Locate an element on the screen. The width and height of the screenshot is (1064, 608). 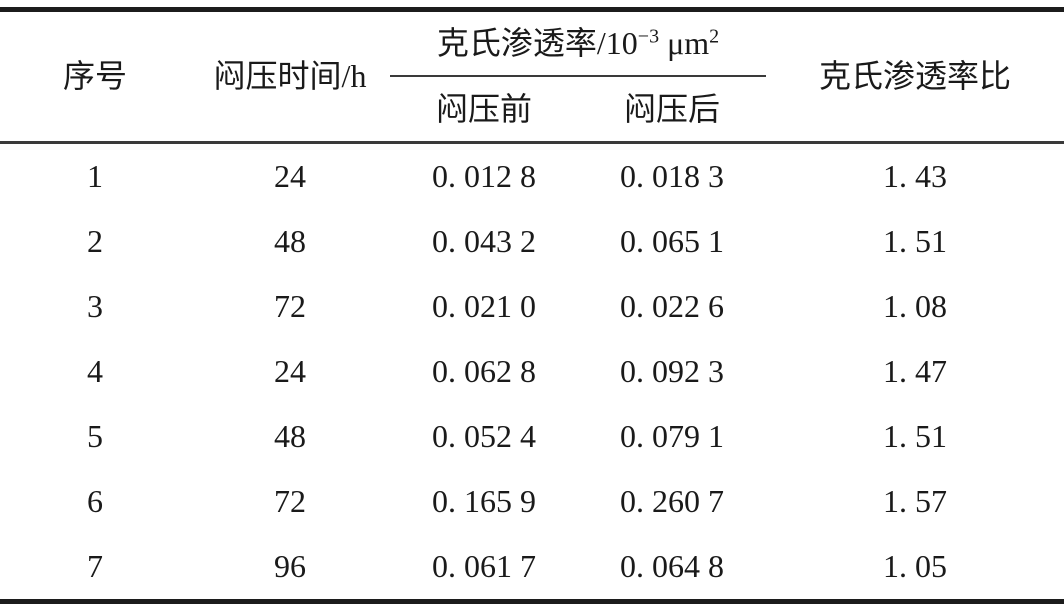
header-soak-time: 闷压时间/h is located at coordinates (290, 76).